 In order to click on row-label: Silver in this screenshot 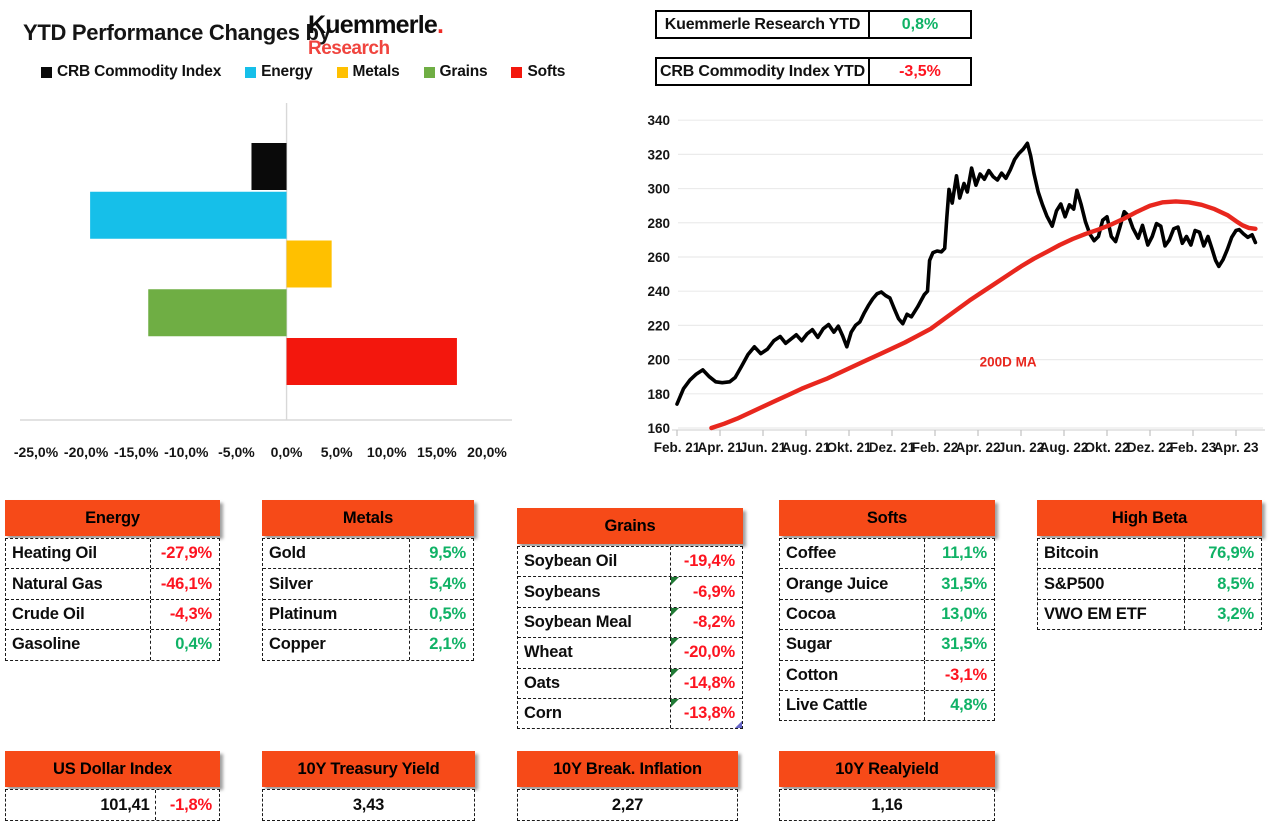, I will do `click(336, 584)`.